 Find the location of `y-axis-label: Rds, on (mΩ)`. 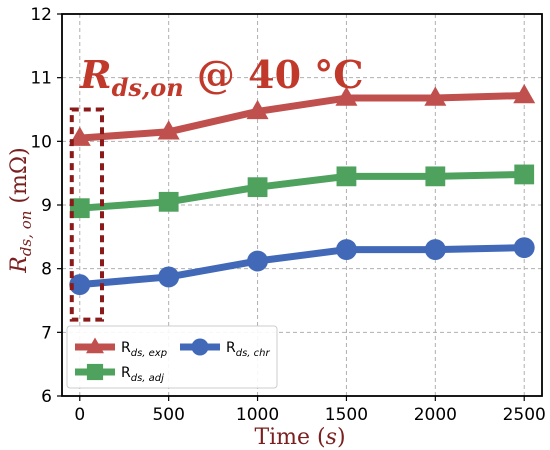

y-axis-label: Rds, on (mΩ) is located at coordinates (21, 210).